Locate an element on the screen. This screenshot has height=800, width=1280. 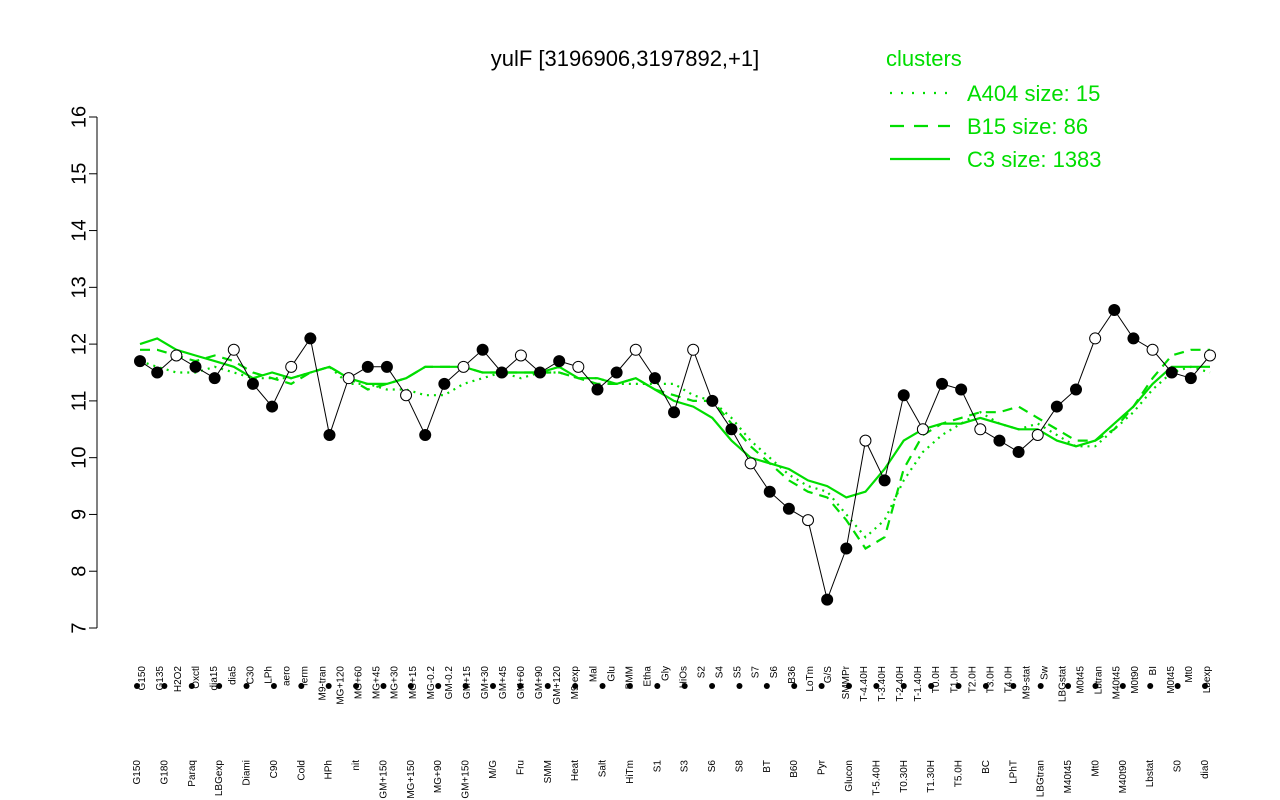
x-tick-label: S2 is located at coordinates (702, 672).